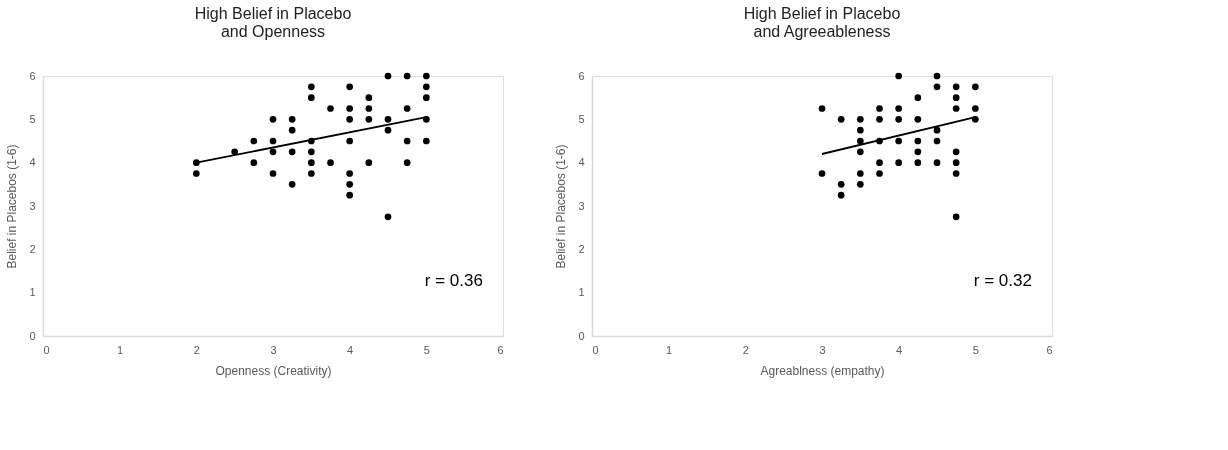 This screenshot has width=1228, height=450. Describe the element at coordinates (453, 281) in the screenshot. I see `annotation: r = 0.36` at that location.